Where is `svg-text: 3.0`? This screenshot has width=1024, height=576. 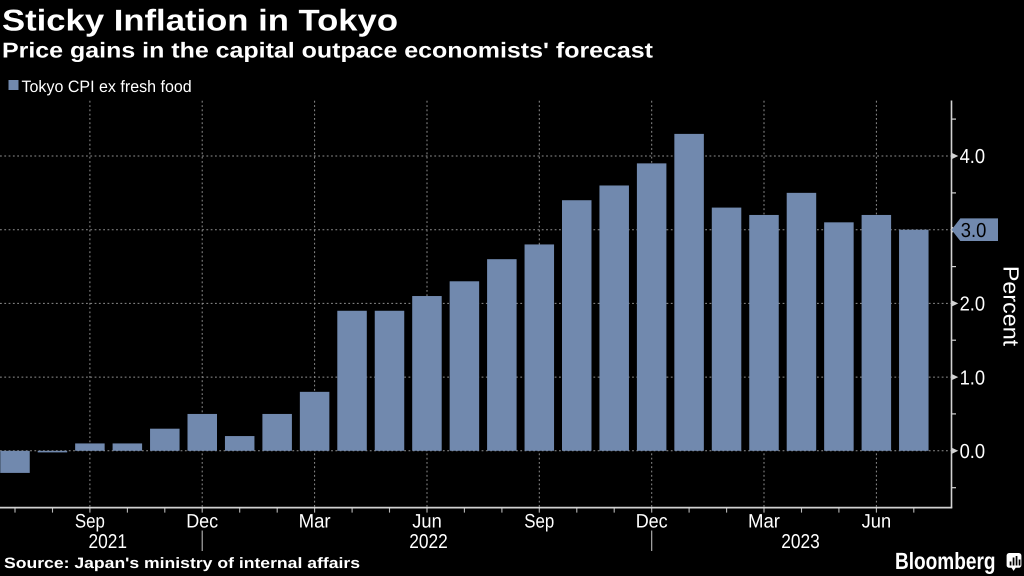
svg-text: 3.0 is located at coordinates (974, 231).